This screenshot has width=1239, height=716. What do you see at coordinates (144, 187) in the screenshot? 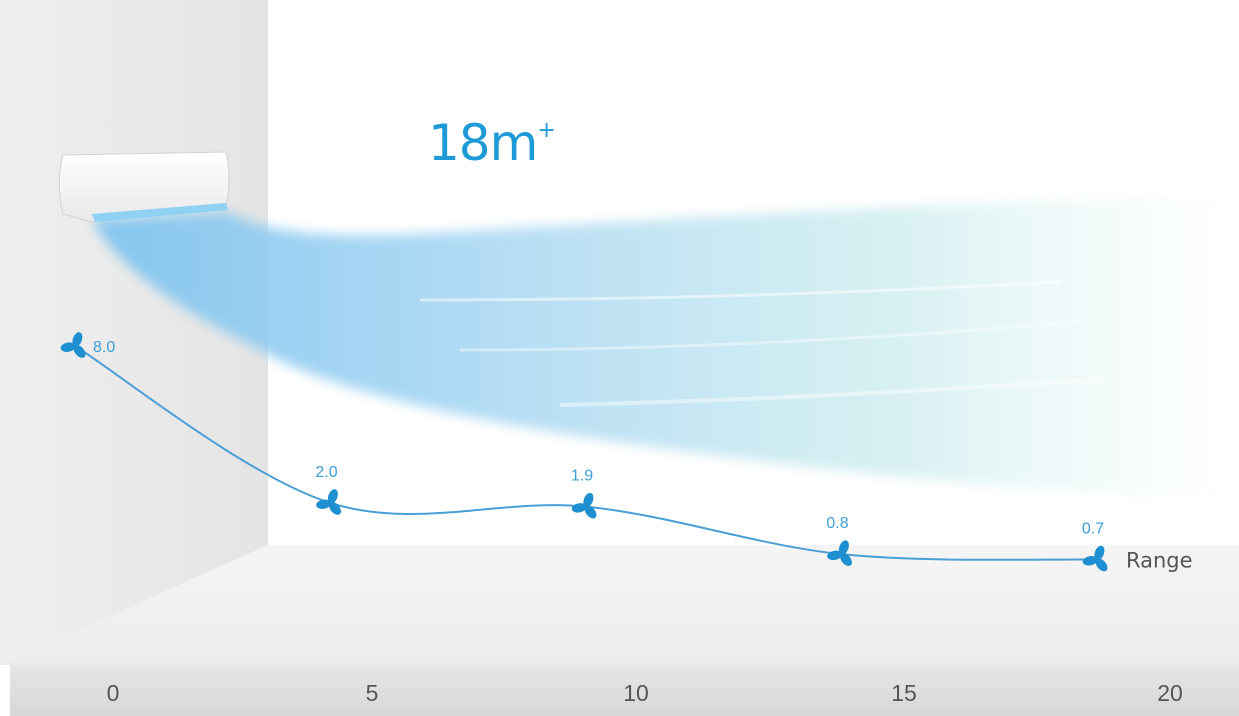
I see `air-conditioner-unit` at bounding box center [144, 187].